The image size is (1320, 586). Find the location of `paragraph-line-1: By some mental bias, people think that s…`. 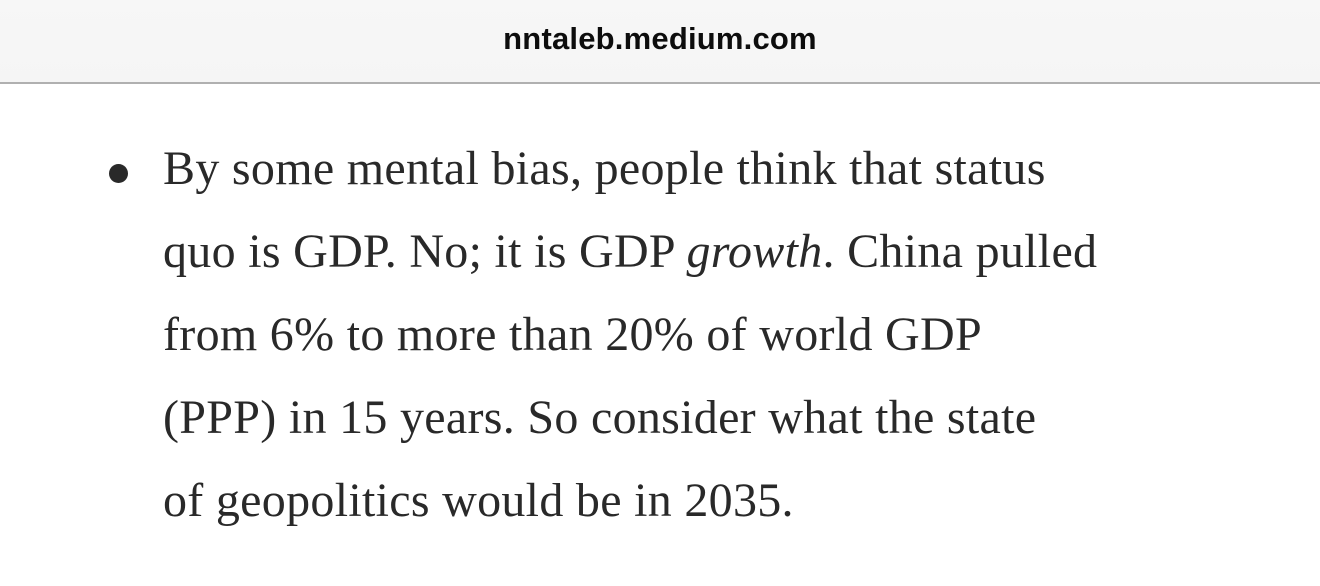

paragraph-line-1: By some mental bias, people think that s… is located at coordinates (604, 168).